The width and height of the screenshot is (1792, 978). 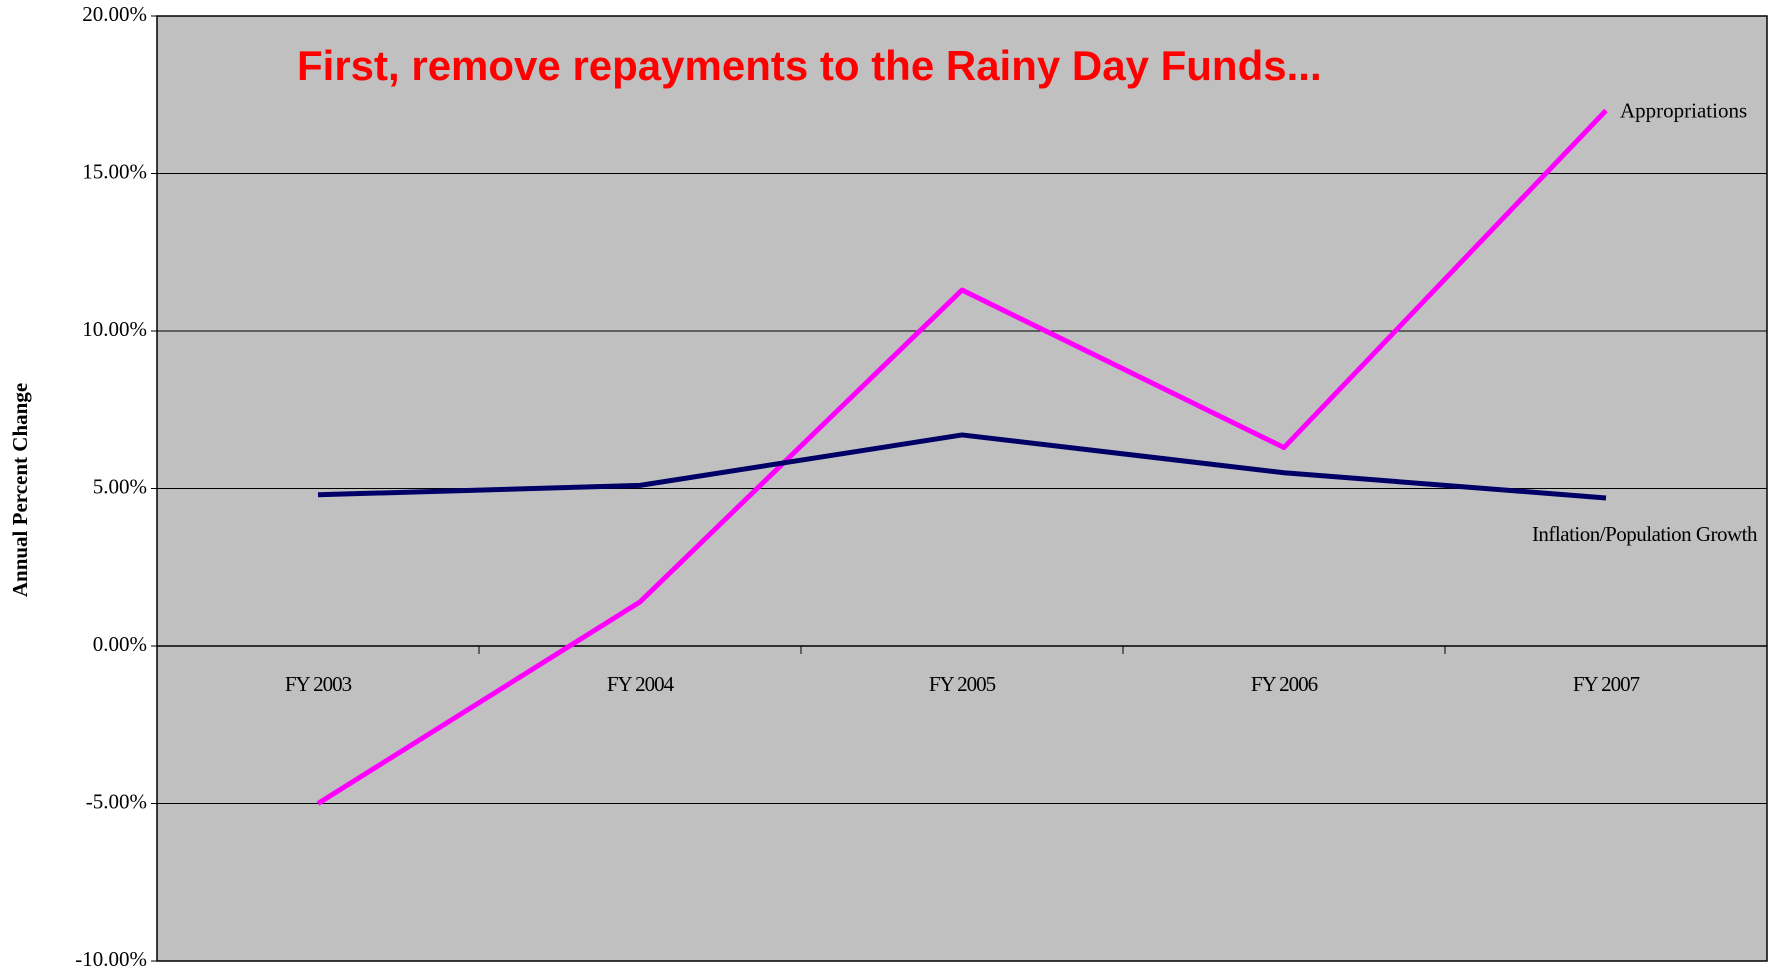 What do you see at coordinates (114, 329) in the screenshot?
I see `y-tick-label: 10.00%` at bounding box center [114, 329].